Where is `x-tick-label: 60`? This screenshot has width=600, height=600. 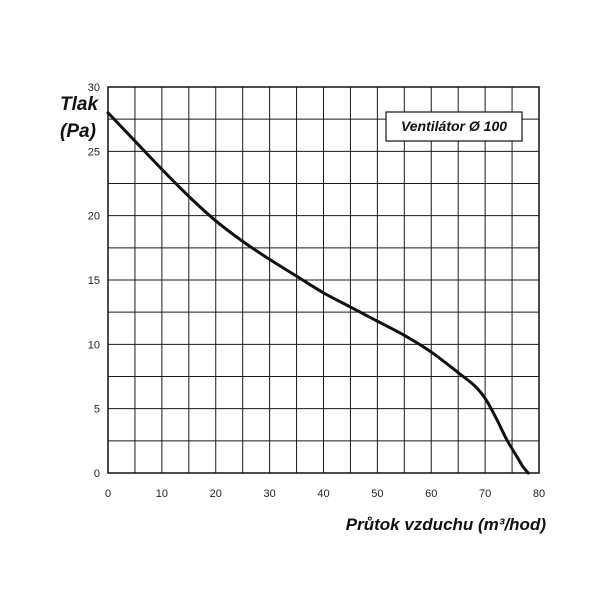 x-tick-label: 60 is located at coordinates (431, 494).